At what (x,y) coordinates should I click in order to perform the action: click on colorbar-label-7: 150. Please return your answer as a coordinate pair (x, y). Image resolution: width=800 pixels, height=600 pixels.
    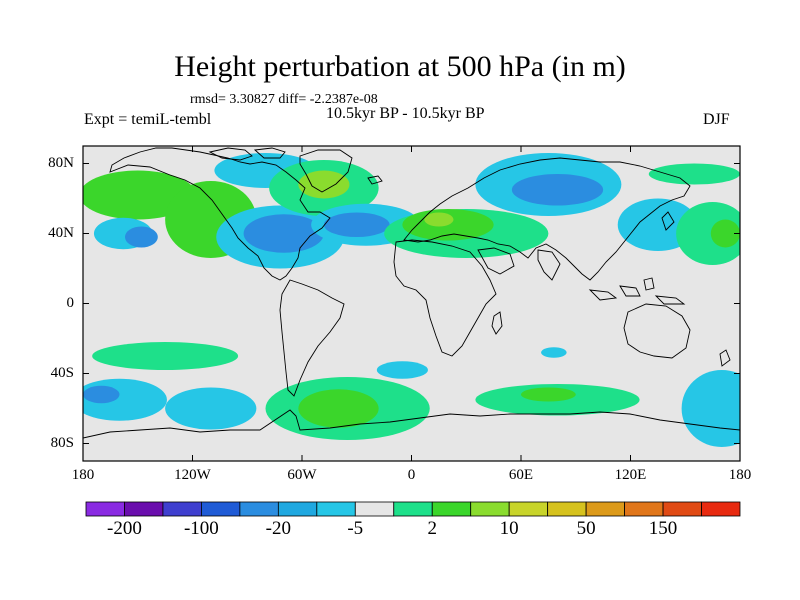
    Looking at the image, I should click on (663, 528).